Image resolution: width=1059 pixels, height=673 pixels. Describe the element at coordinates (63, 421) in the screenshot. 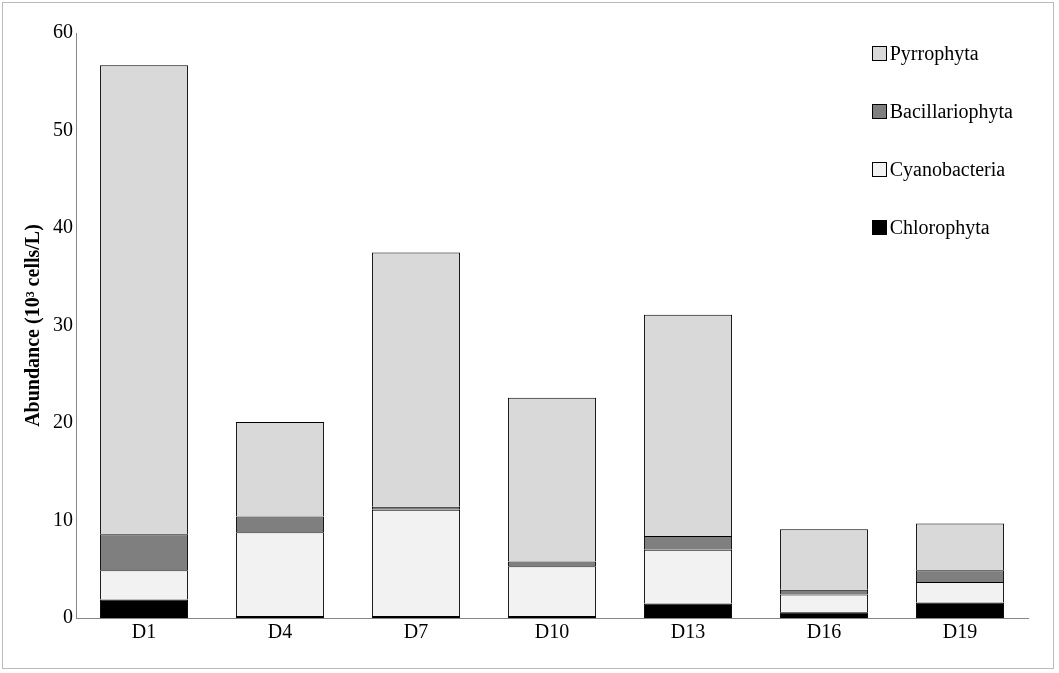

I see `y-tick-label: 20` at that location.